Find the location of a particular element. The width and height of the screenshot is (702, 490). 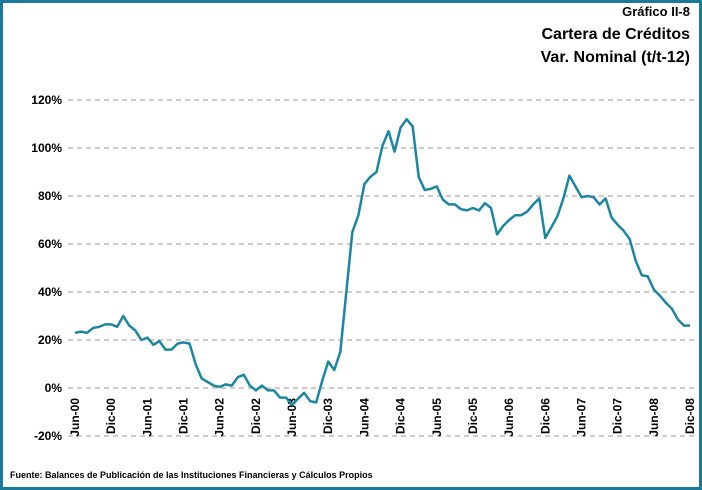

x-tick-label: Dic-01 is located at coordinates (184, 416).